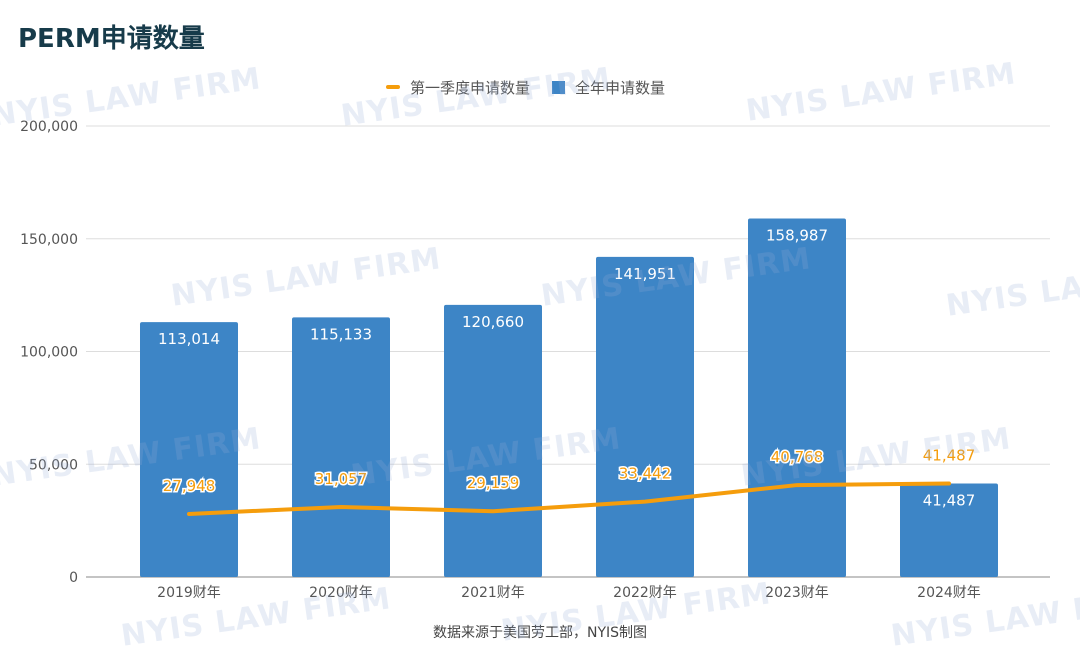  What do you see at coordinates (559, 87) in the screenshot?
I see `legend-bar-swatch` at bounding box center [559, 87].